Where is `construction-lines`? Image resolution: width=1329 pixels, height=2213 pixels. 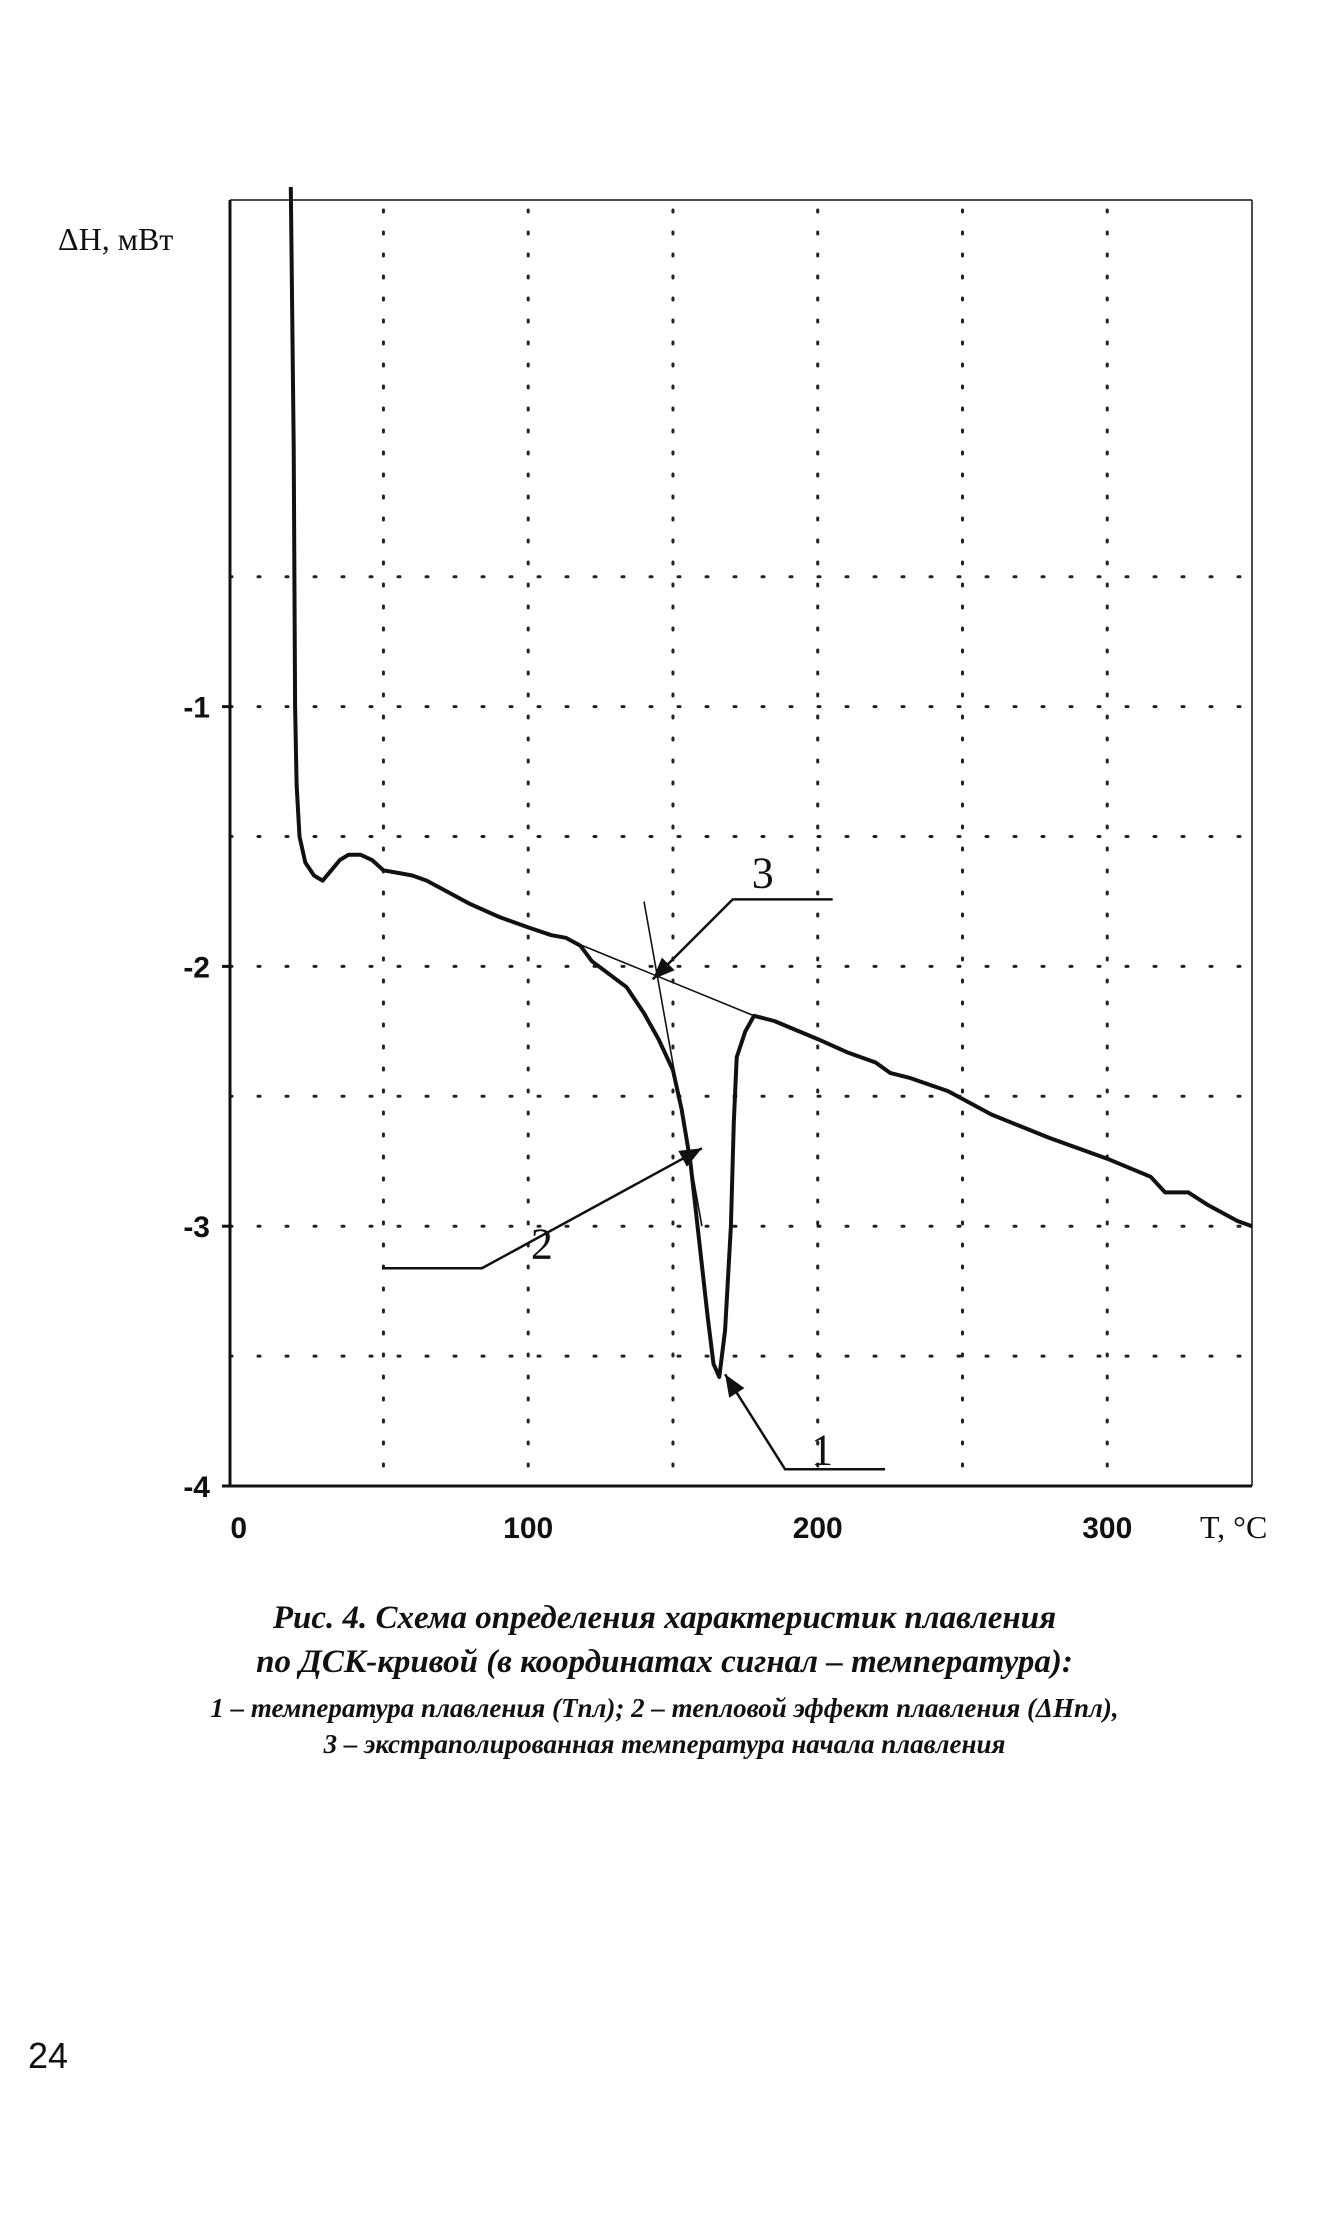 construction-lines is located at coordinates (655, 1064).